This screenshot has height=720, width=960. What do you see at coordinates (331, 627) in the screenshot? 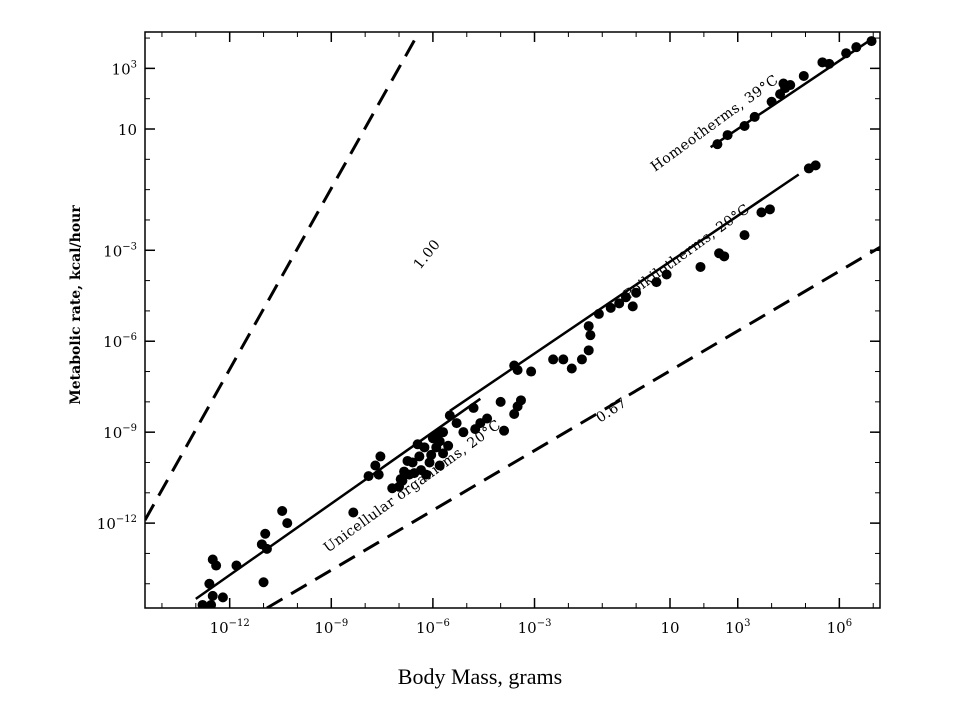
I see `x-tick-label: 10⁻⁹` at bounding box center [331, 627].